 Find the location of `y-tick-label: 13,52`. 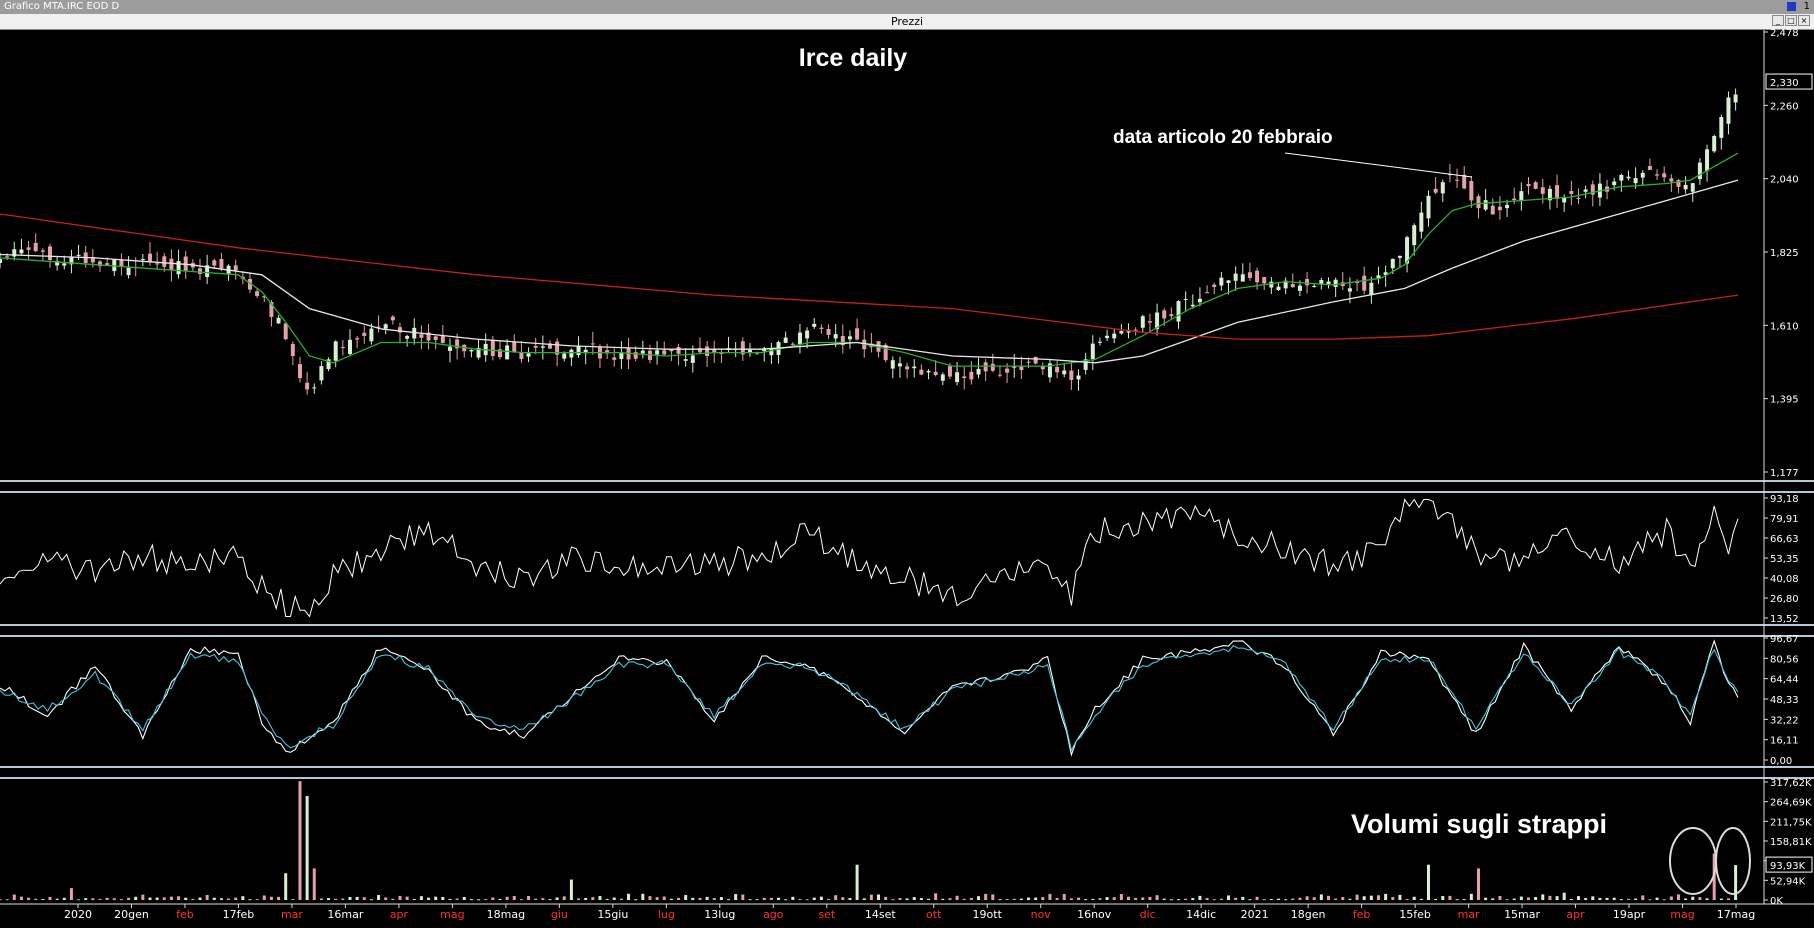

y-tick-label: 13,52 is located at coordinates (1784, 619).